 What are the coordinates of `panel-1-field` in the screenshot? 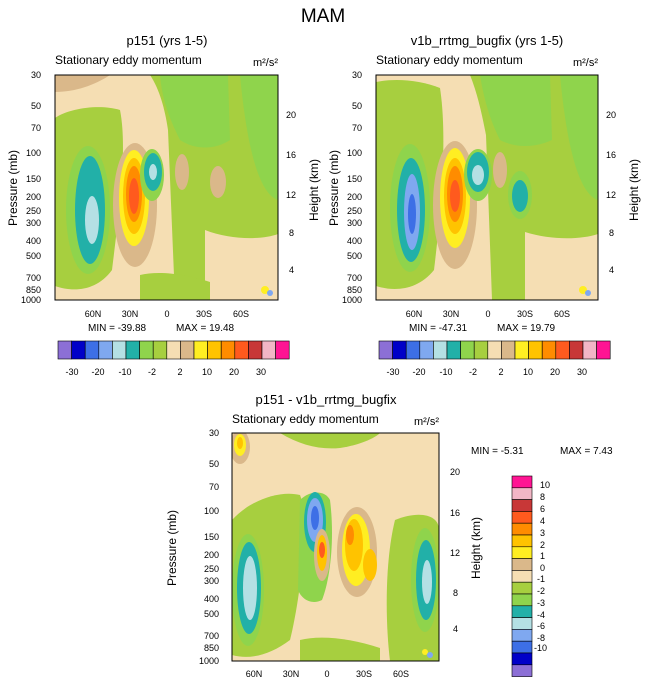 It's located at (166, 187).